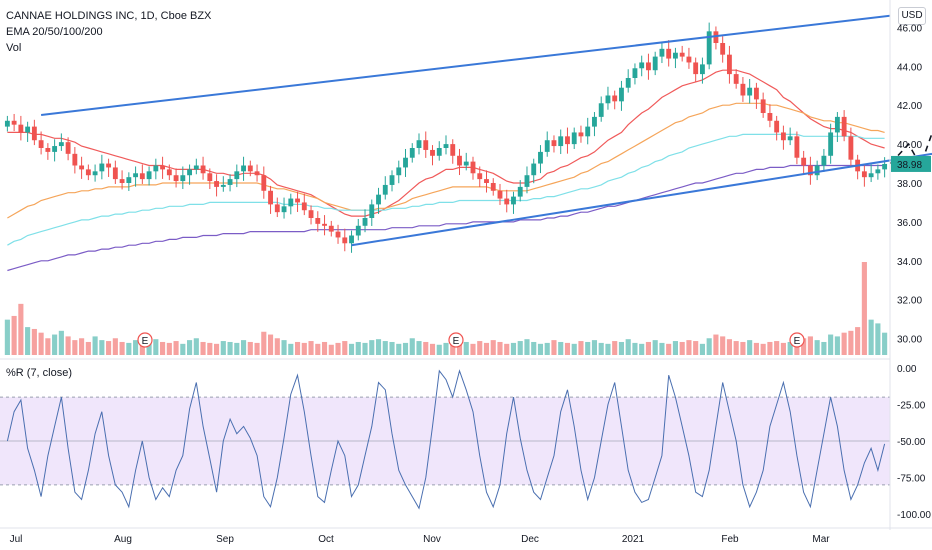 The width and height of the screenshot is (932, 550). What do you see at coordinates (54, 32) in the screenshot?
I see `ema-legend: EMA 20/50/100/200` at bounding box center [54, 32].